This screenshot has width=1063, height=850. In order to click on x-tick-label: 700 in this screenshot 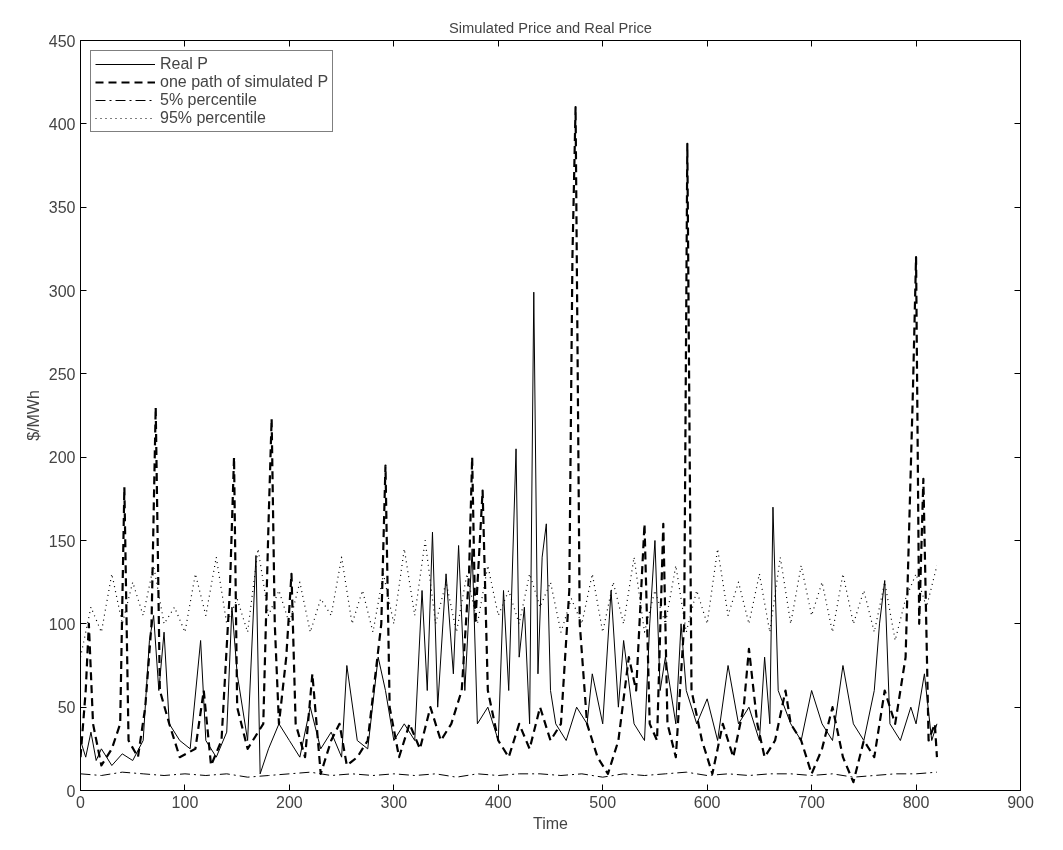, I will do `click(812, 802)`.